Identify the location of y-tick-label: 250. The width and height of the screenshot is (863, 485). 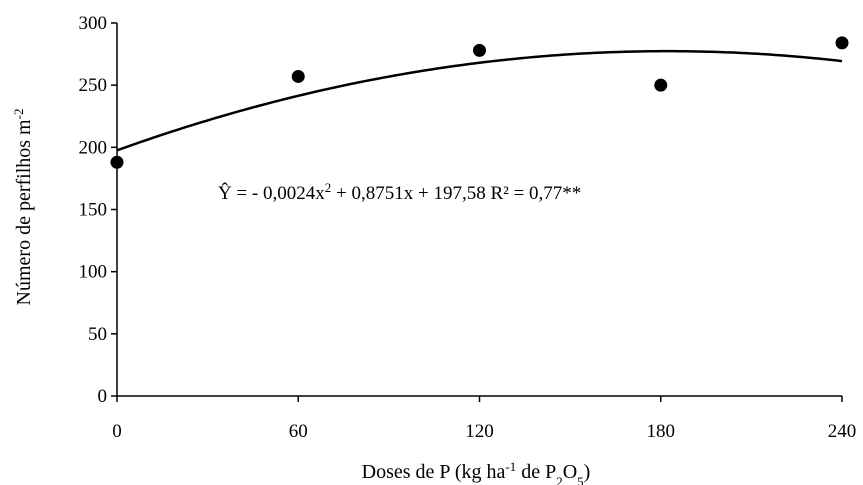
(93, 85).